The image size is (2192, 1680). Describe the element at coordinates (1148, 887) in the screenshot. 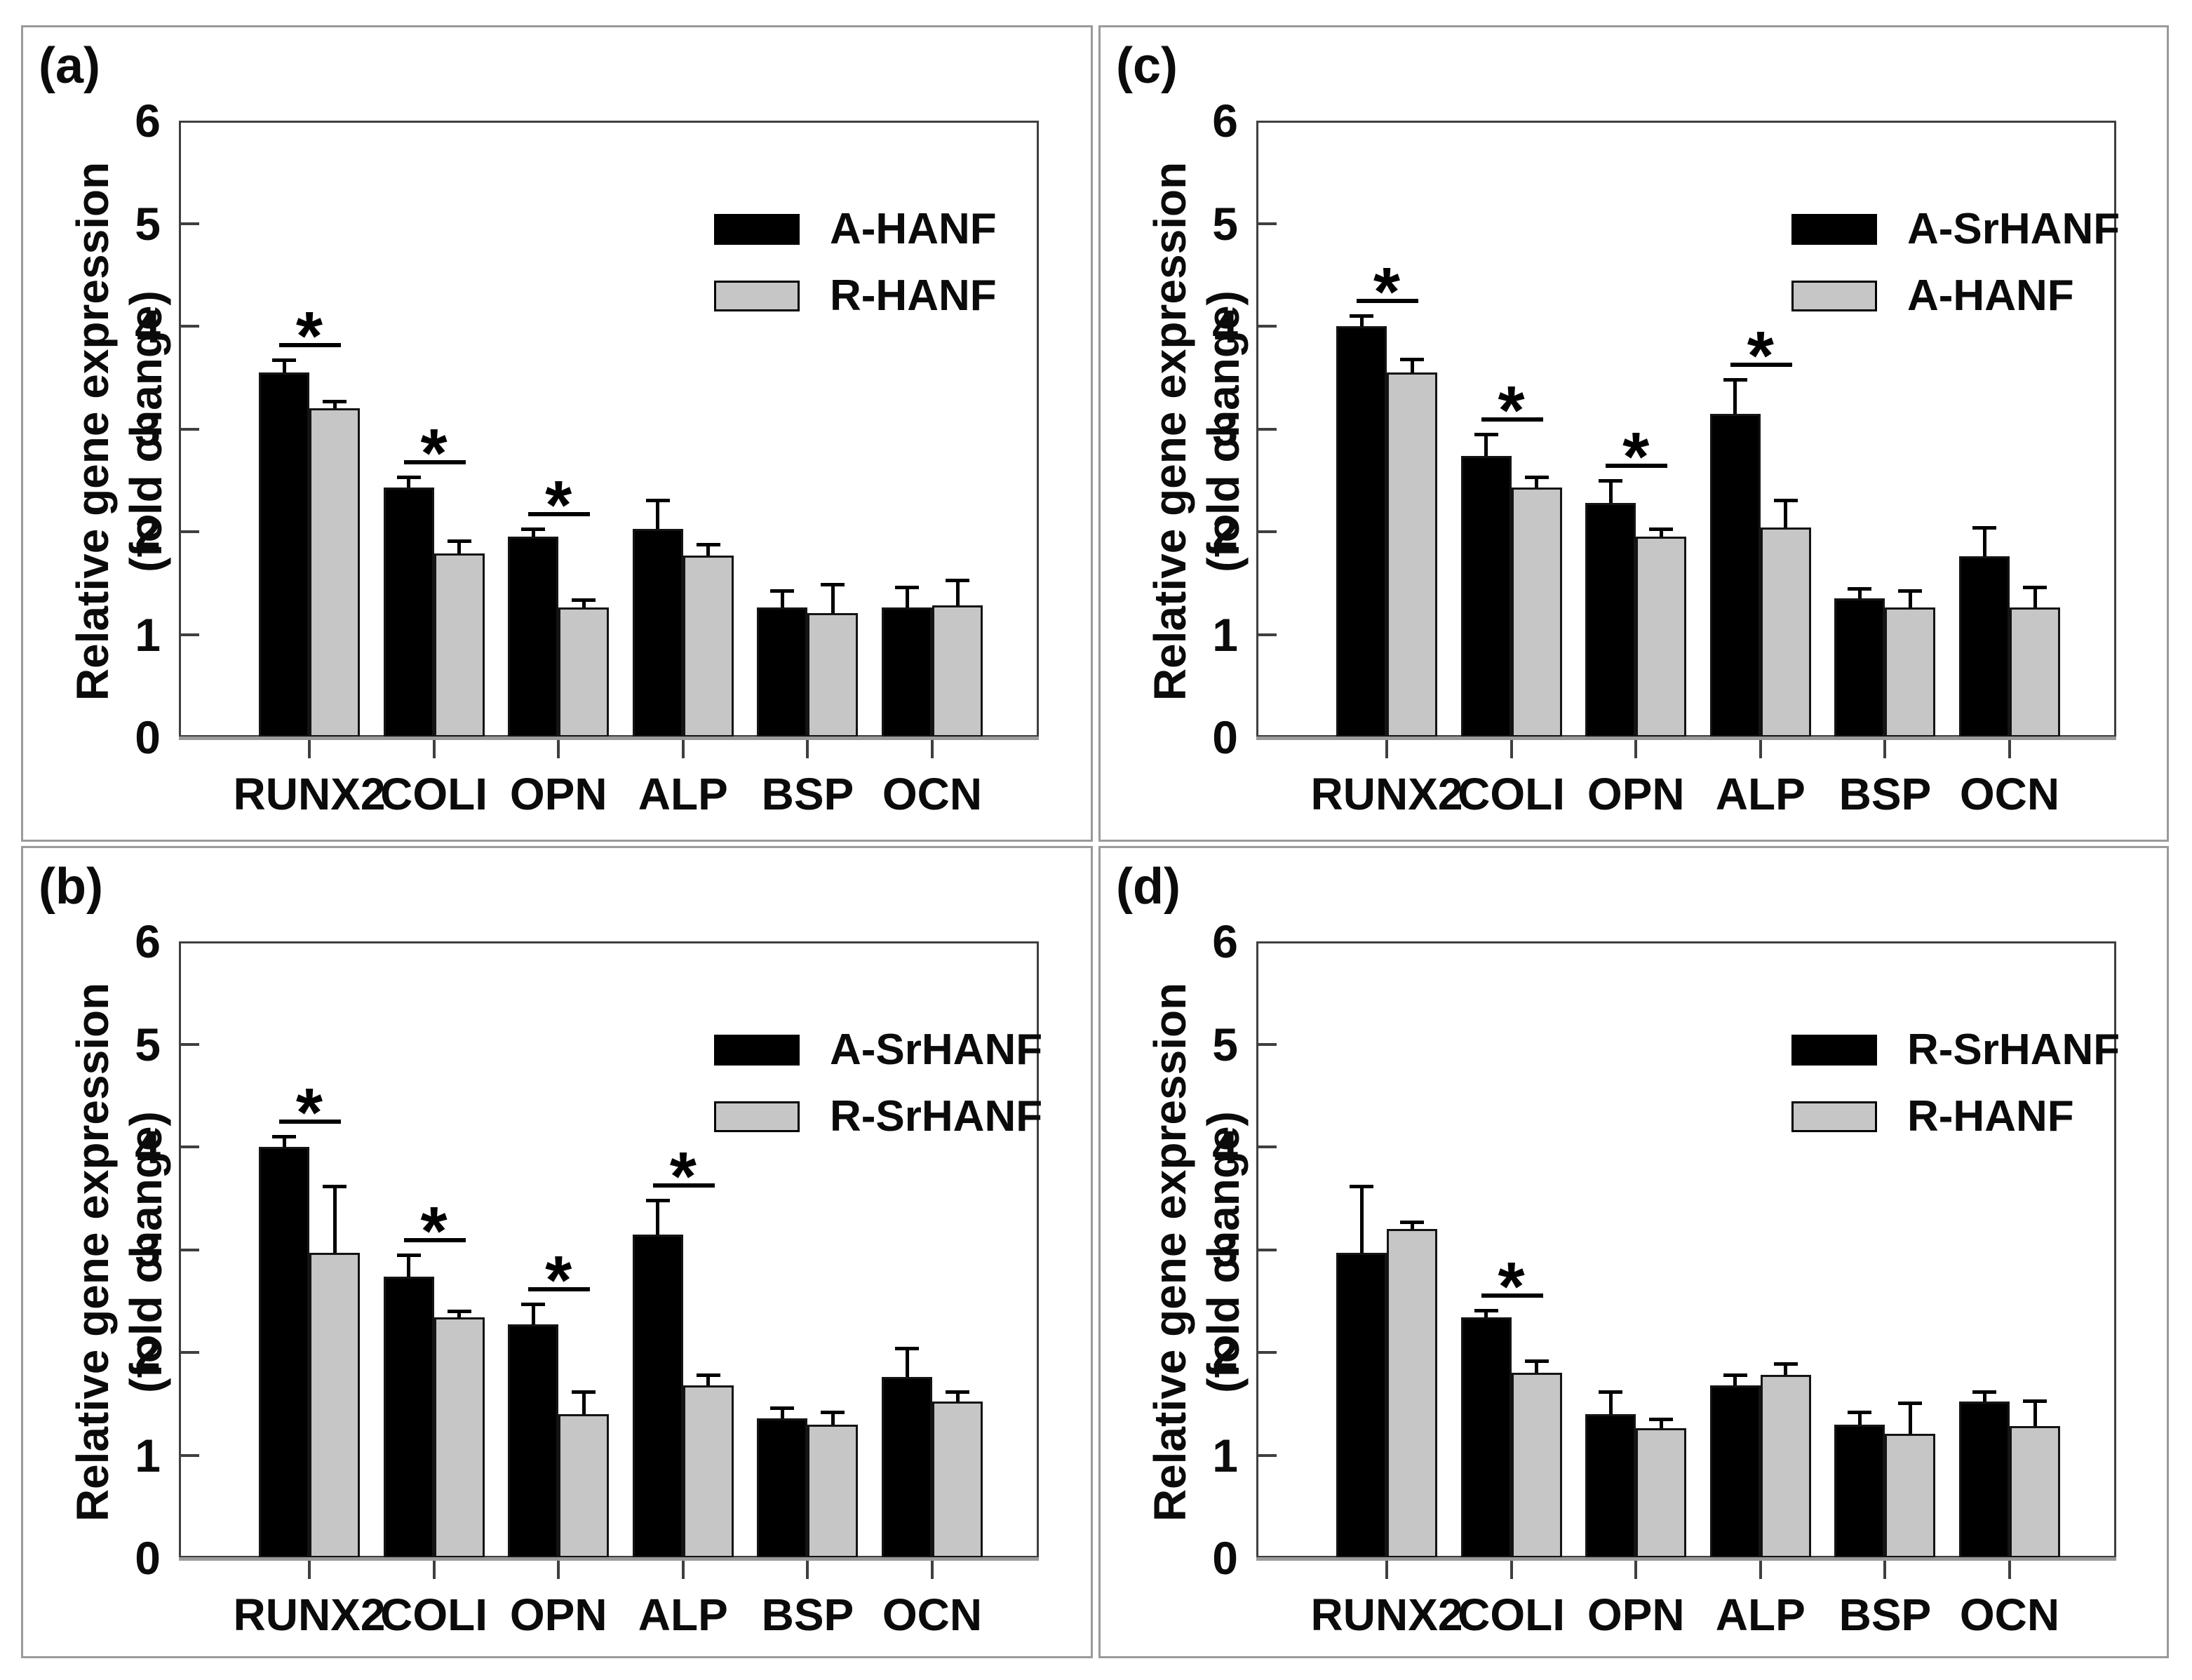

I see `panel-letter: (d)` at that location.